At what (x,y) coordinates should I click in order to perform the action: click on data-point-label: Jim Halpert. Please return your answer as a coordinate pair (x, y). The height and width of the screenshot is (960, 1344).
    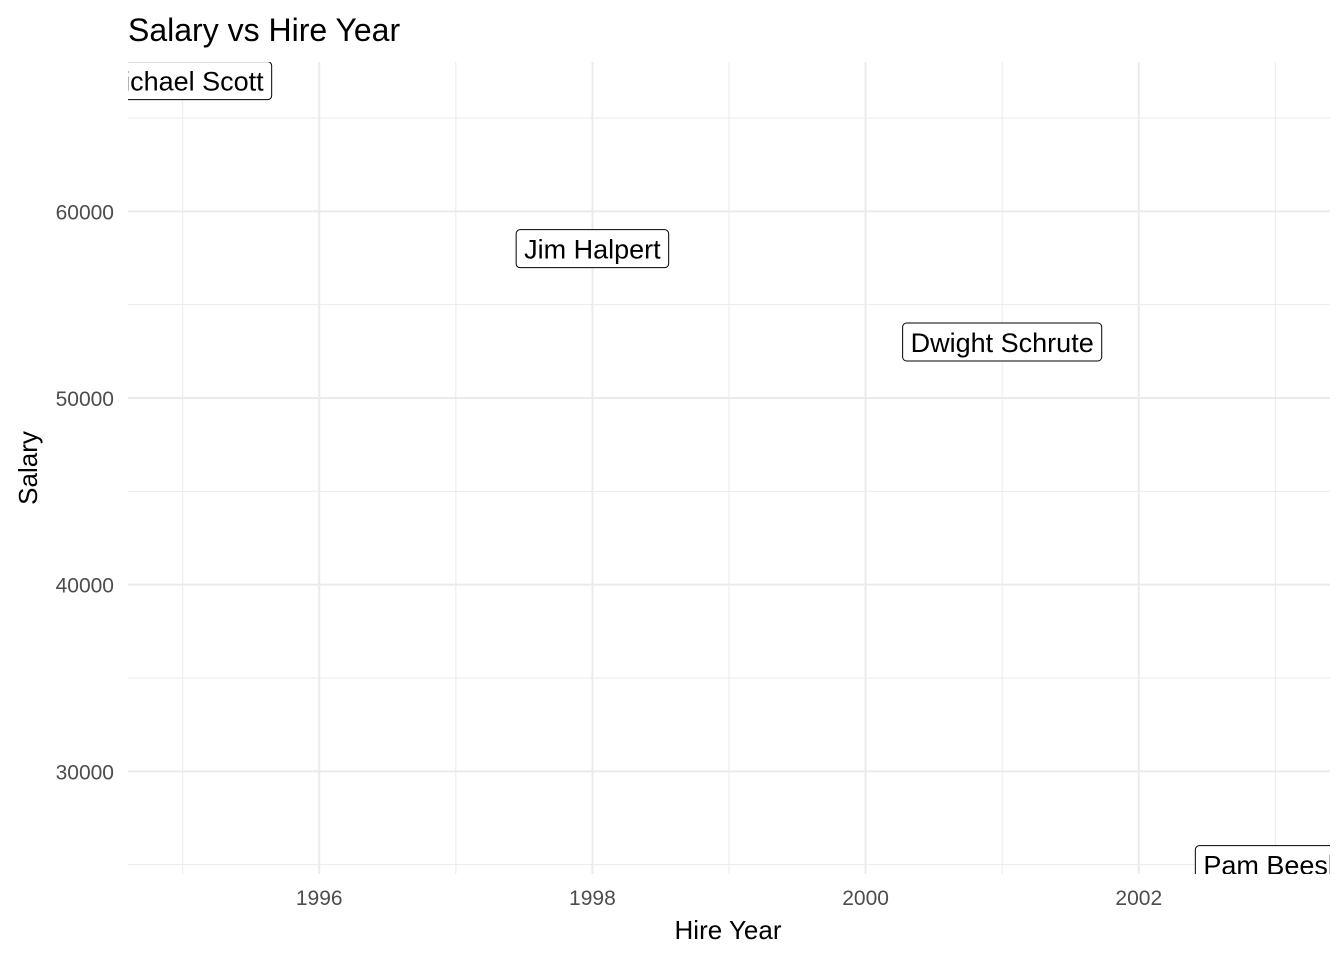
    Looking at the image, I should click on (592, 249).